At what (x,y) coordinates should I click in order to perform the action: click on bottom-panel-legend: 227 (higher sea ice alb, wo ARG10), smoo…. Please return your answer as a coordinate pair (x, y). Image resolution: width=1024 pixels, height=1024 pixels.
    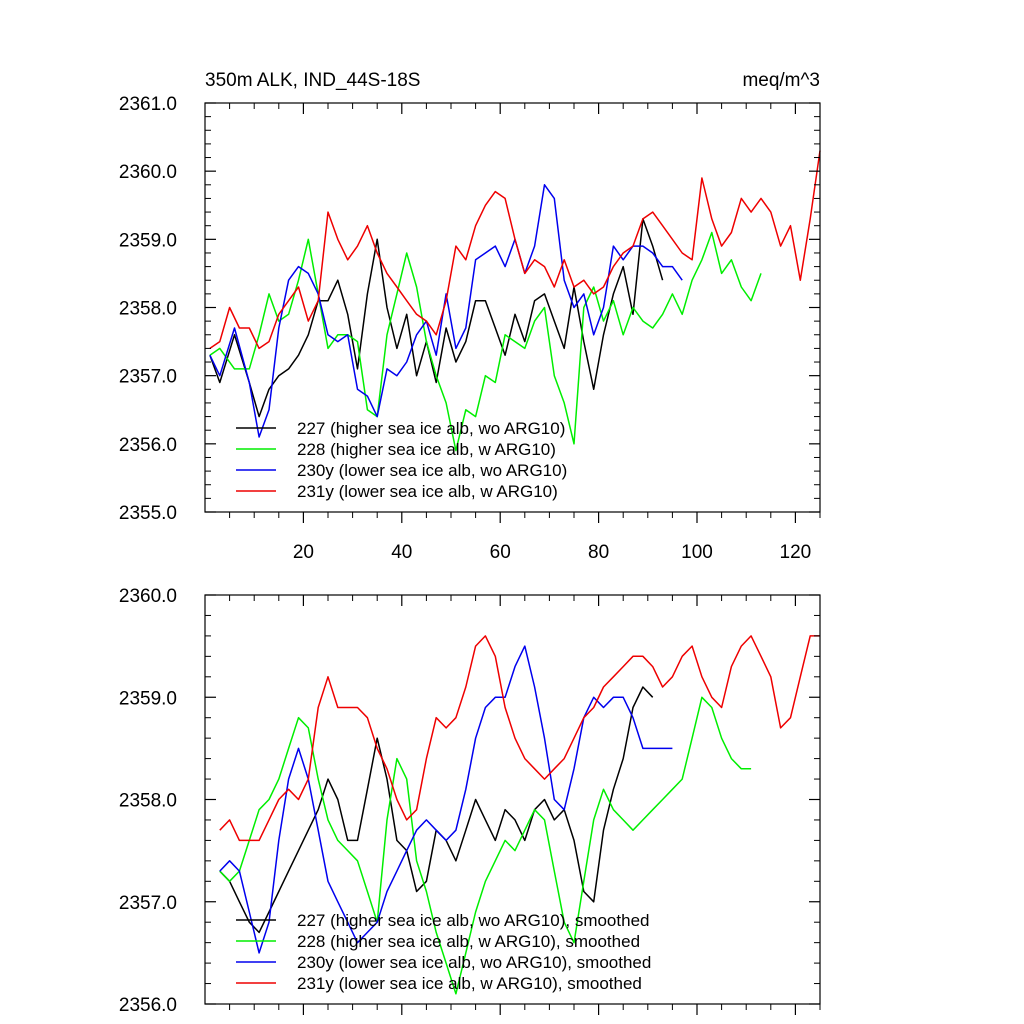
    Looking at the image, I should click on (443, 952).